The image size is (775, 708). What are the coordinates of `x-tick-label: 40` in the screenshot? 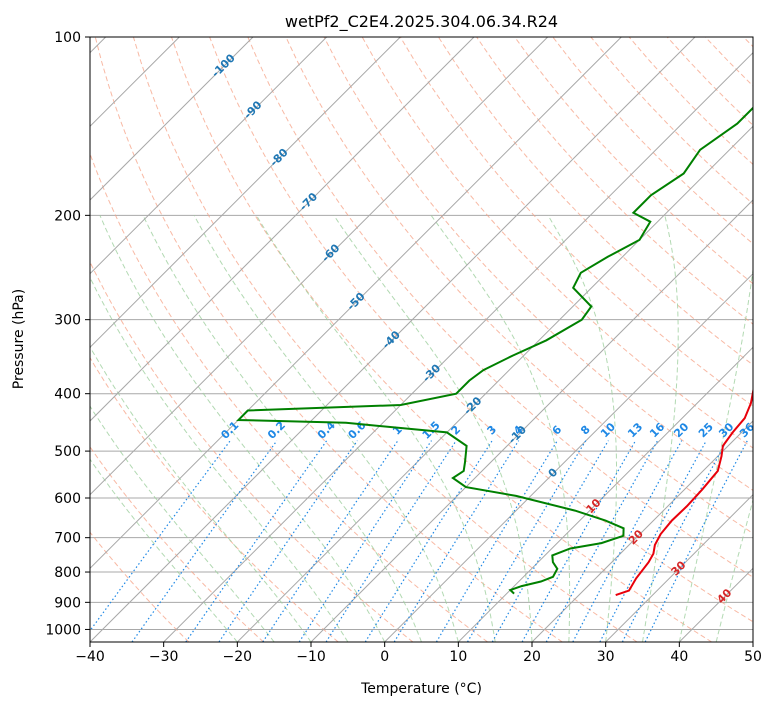 It's located at (679, 657).